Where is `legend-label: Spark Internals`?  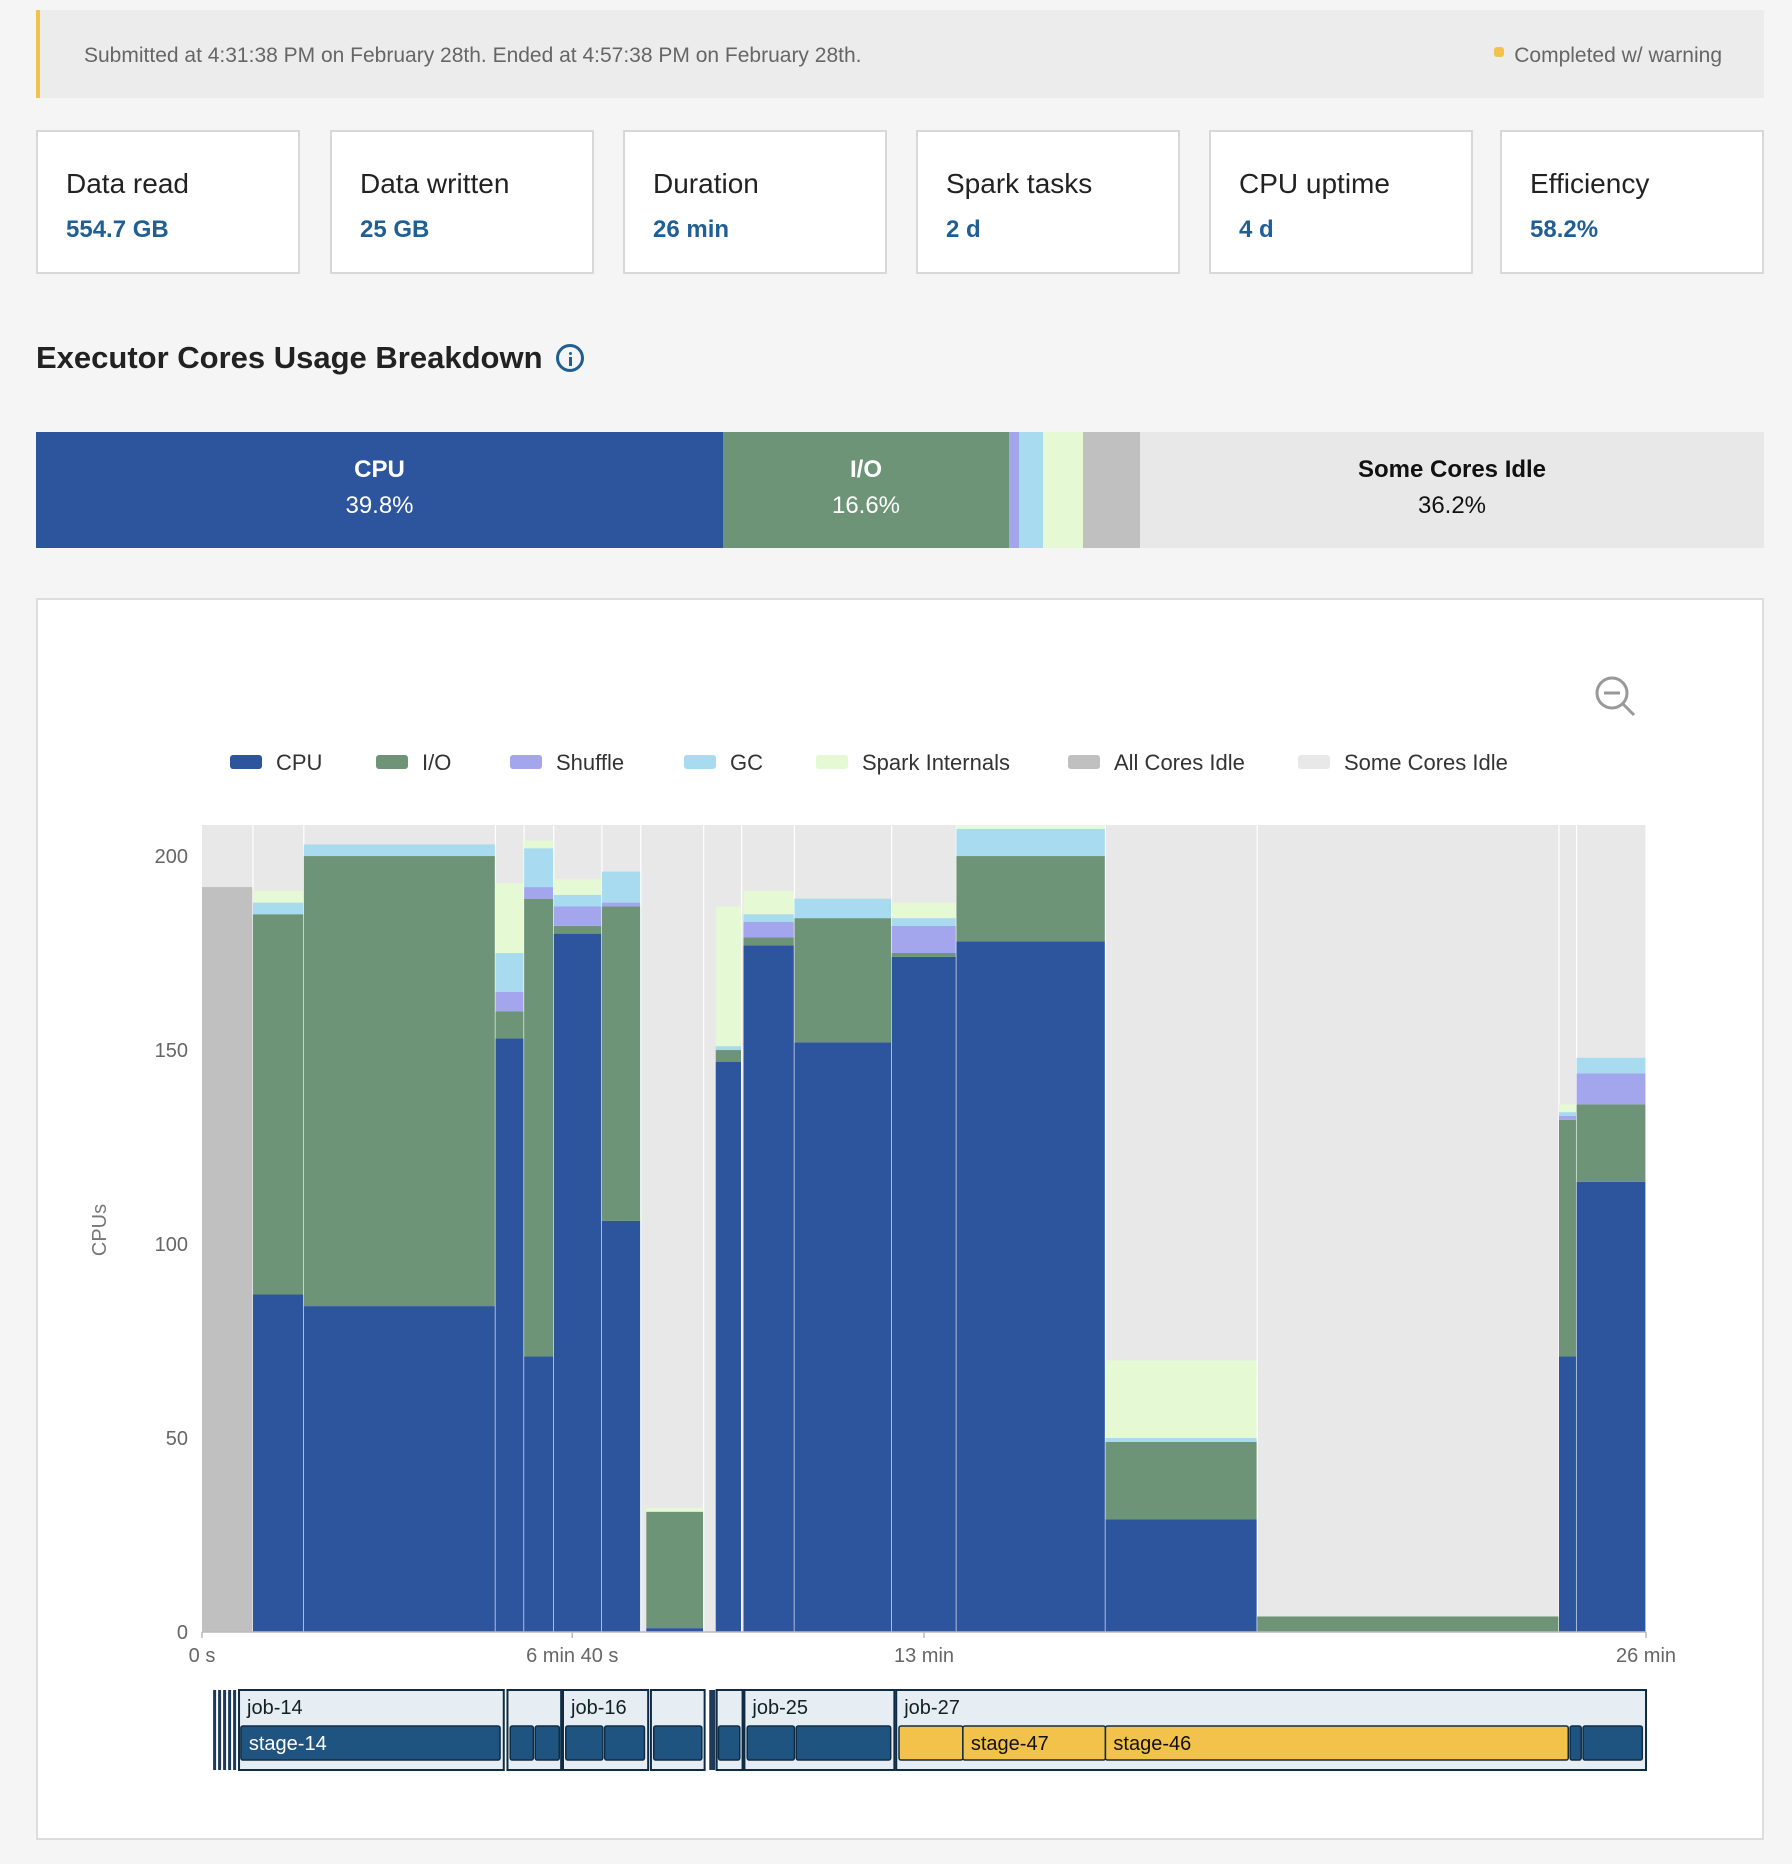 legend-label: Spark Internals is located at coordinates (936, 762).